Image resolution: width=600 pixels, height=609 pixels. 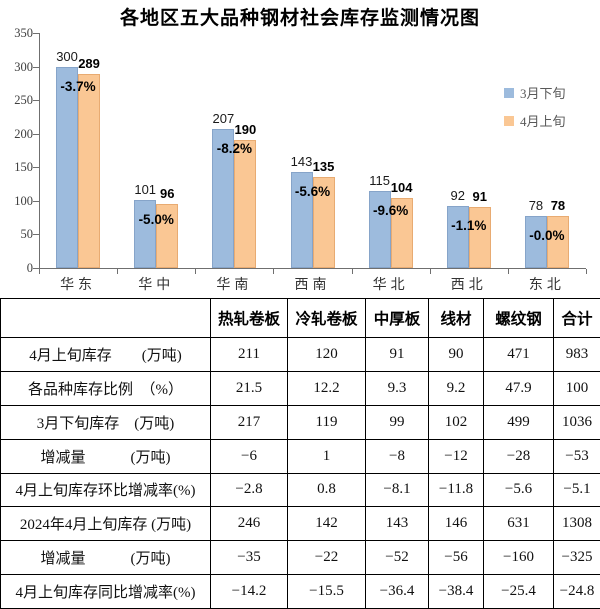 I want to click on x-axis-category-label-6: 东北, so click(x=546, y=285).